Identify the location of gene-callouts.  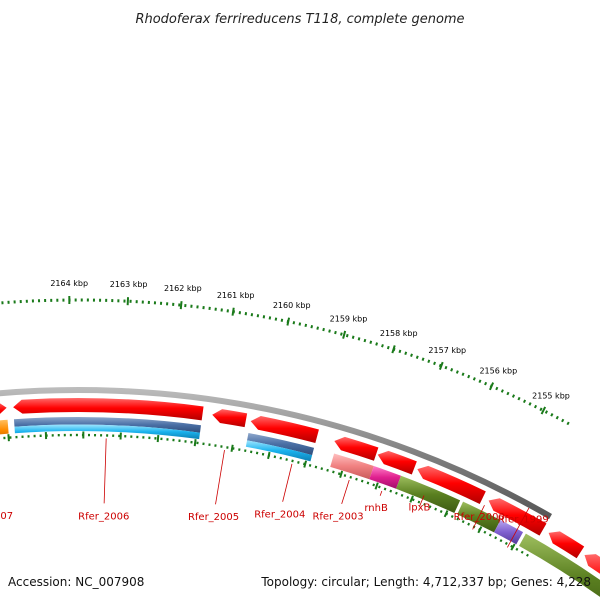
(316, 493).